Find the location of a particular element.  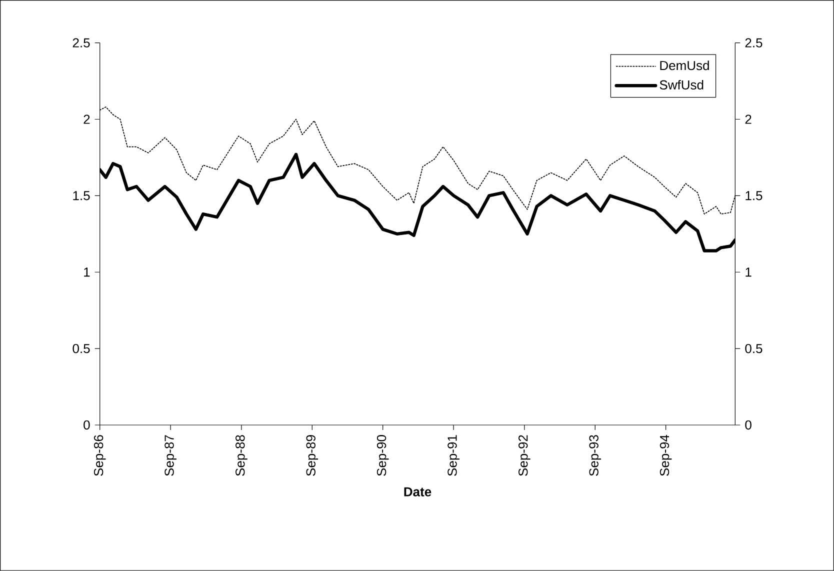

x-tick-label: Sep-89 is located at coordinates (312, 455).